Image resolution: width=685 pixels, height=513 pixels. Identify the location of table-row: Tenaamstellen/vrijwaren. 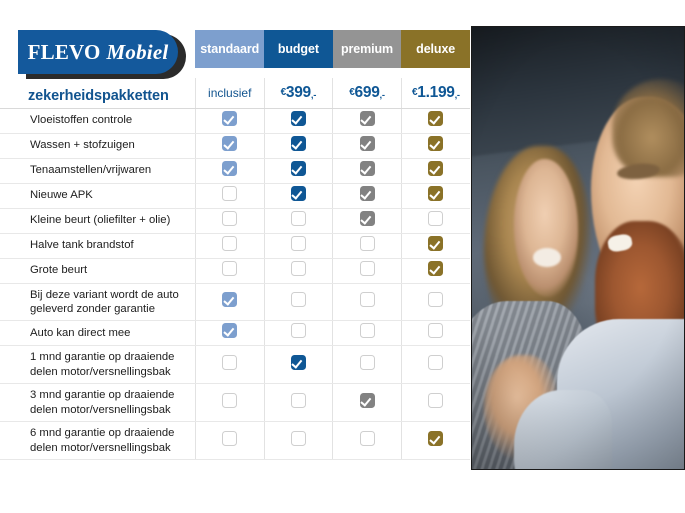
(235, 171).